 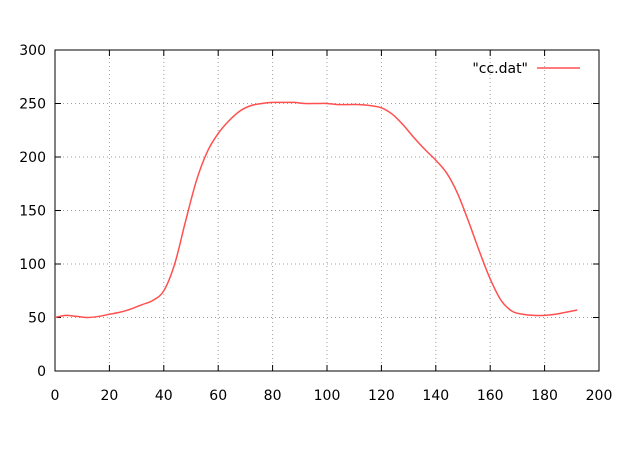 What do you see at coordinates (164, 396) in the screenshot?
I see `x-tick-label: 40` at bounding box center [164, 396].